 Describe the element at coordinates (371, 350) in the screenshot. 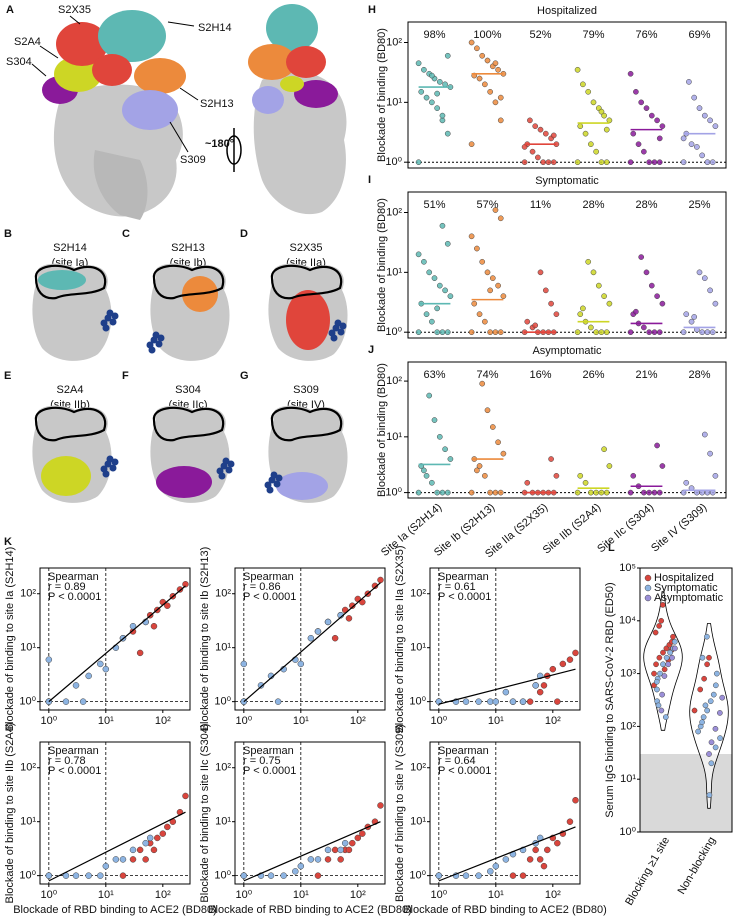

I see `panel-letter: J` at that location.